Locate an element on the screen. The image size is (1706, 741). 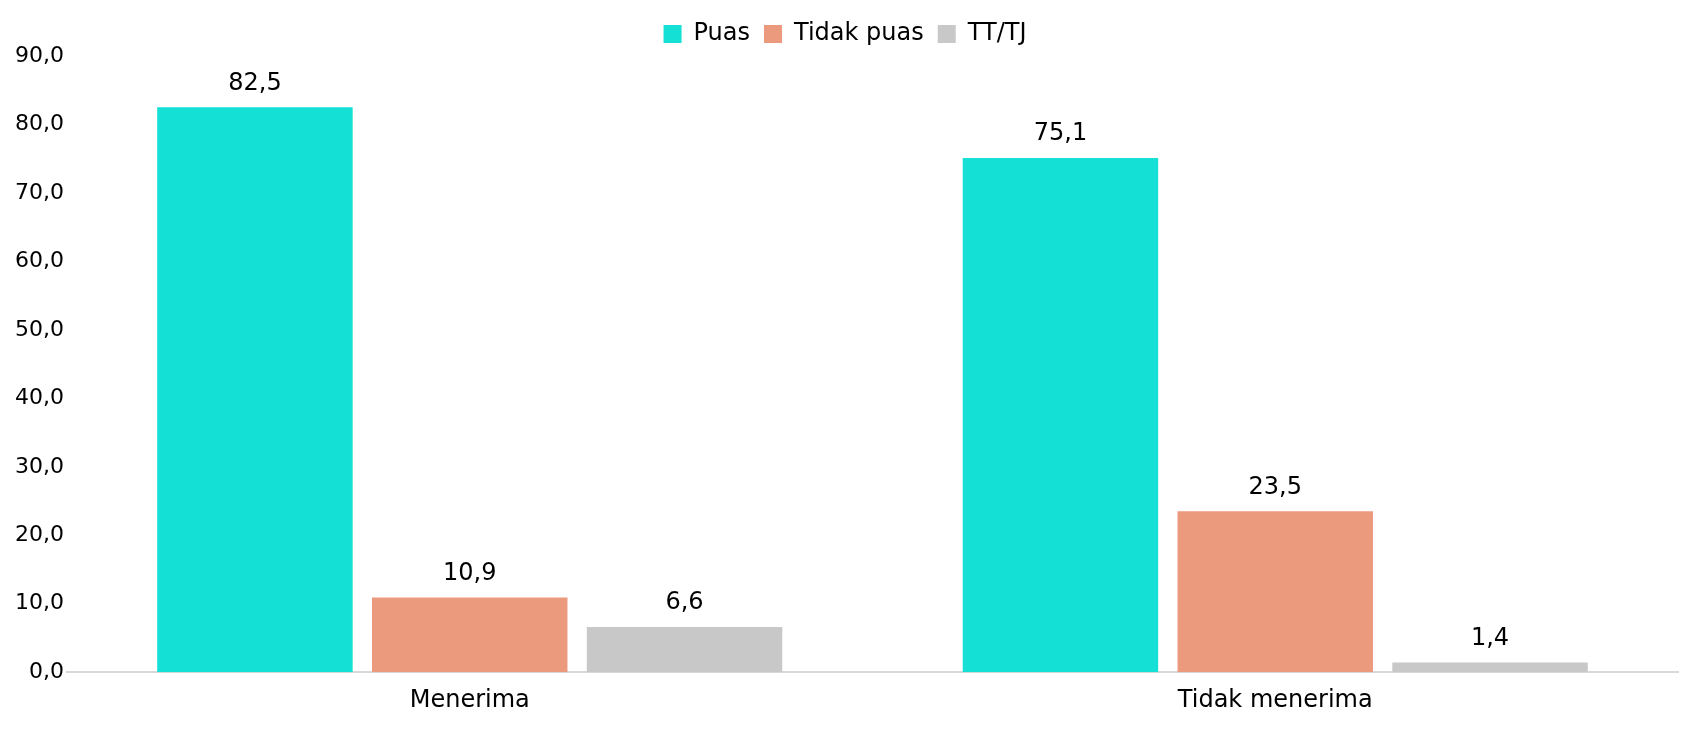
y-tick-label: 90,0 is located at coordinates (39, 54).